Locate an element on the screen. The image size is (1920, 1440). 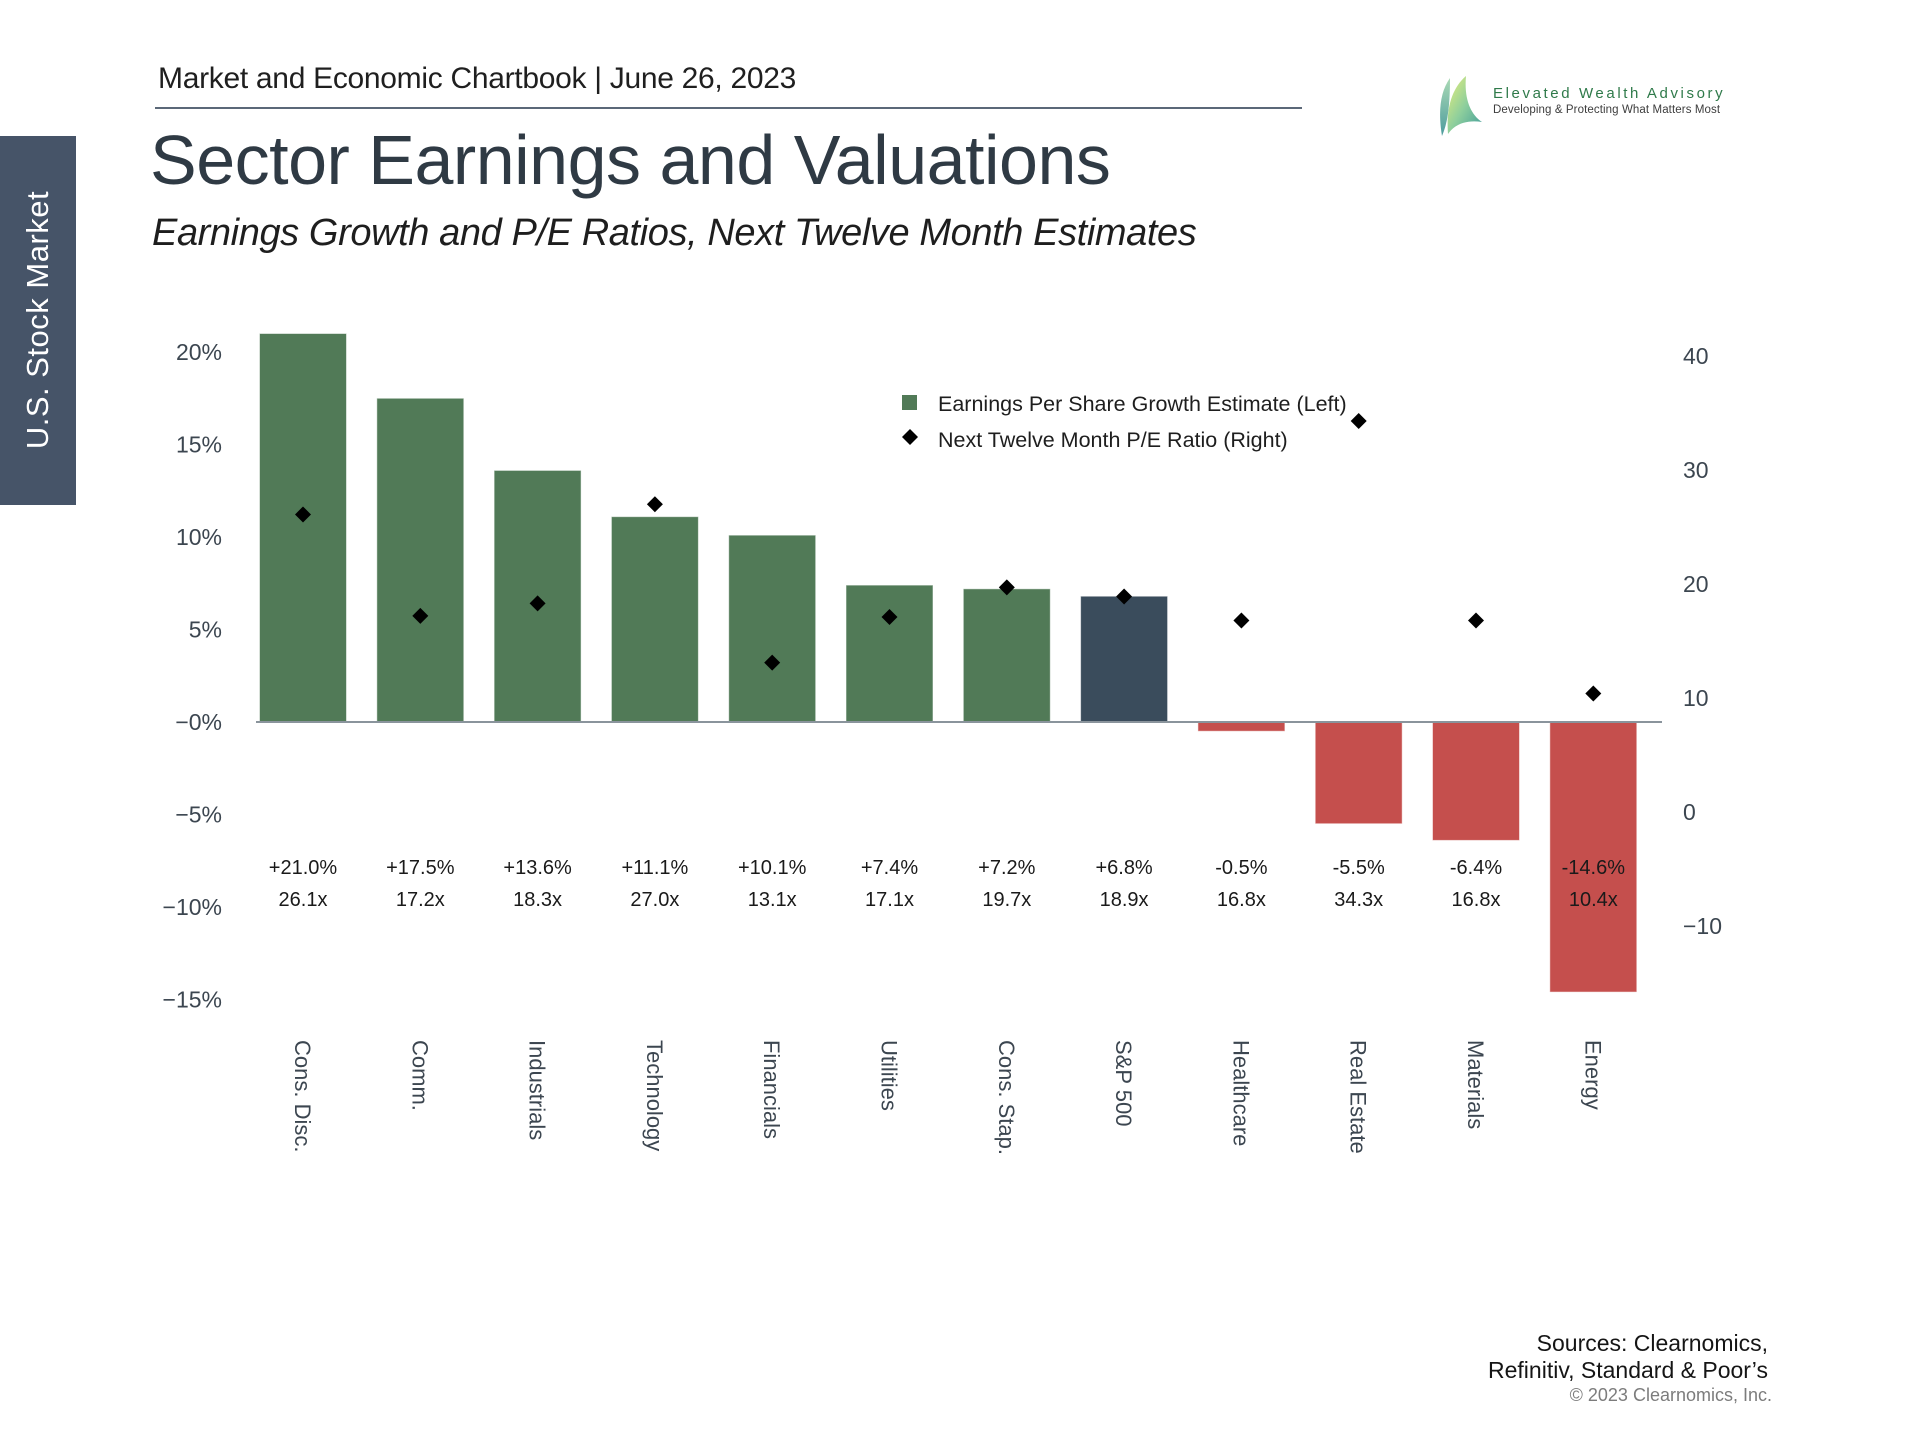
sources-line-2: Refinitiv, Standard & Poor’s is located at coordinates (1628, 1370).